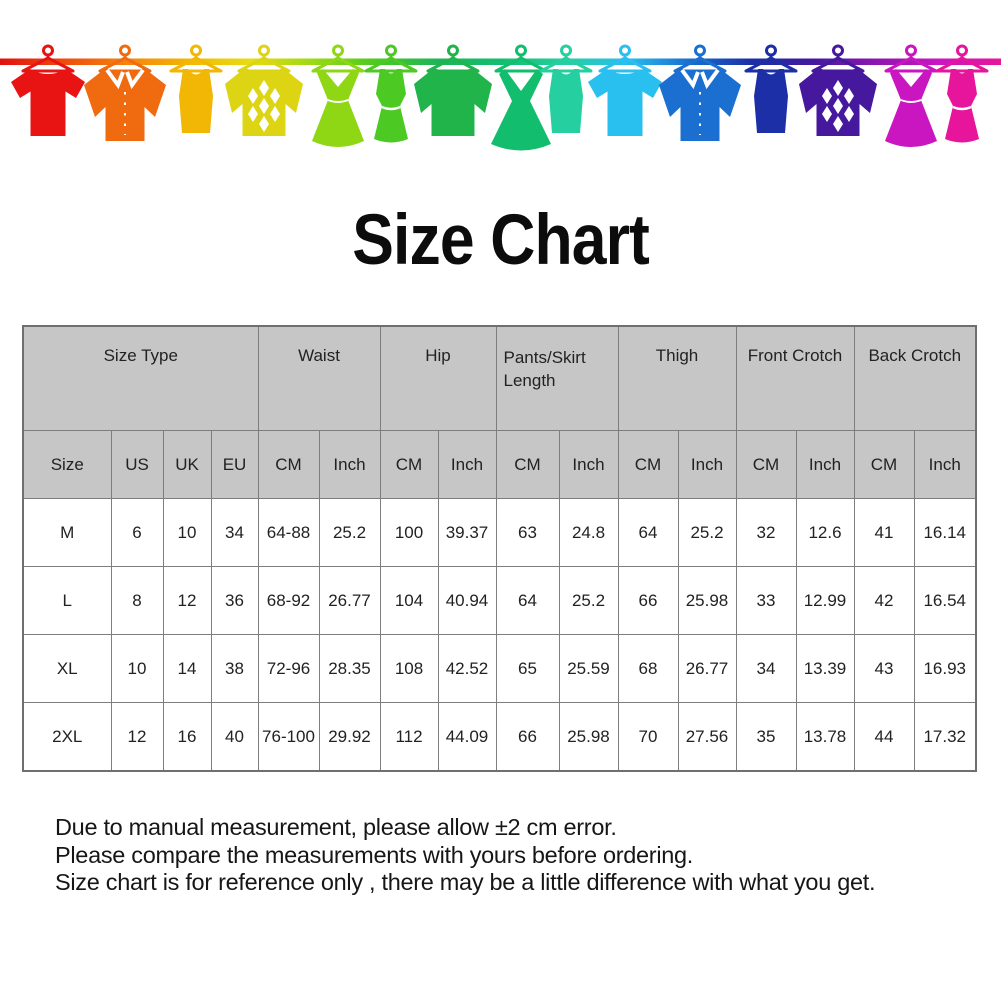 The height and width of the screenshot is (1001, 1001). What do you see at coordinates (527, 668) in the screenshot?
I see `size-cell: 65` at bounding box center [527, 668].